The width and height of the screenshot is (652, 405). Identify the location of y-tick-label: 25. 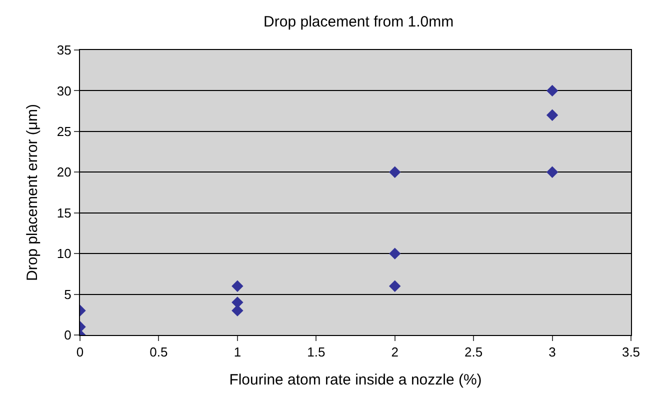
(64, 131).